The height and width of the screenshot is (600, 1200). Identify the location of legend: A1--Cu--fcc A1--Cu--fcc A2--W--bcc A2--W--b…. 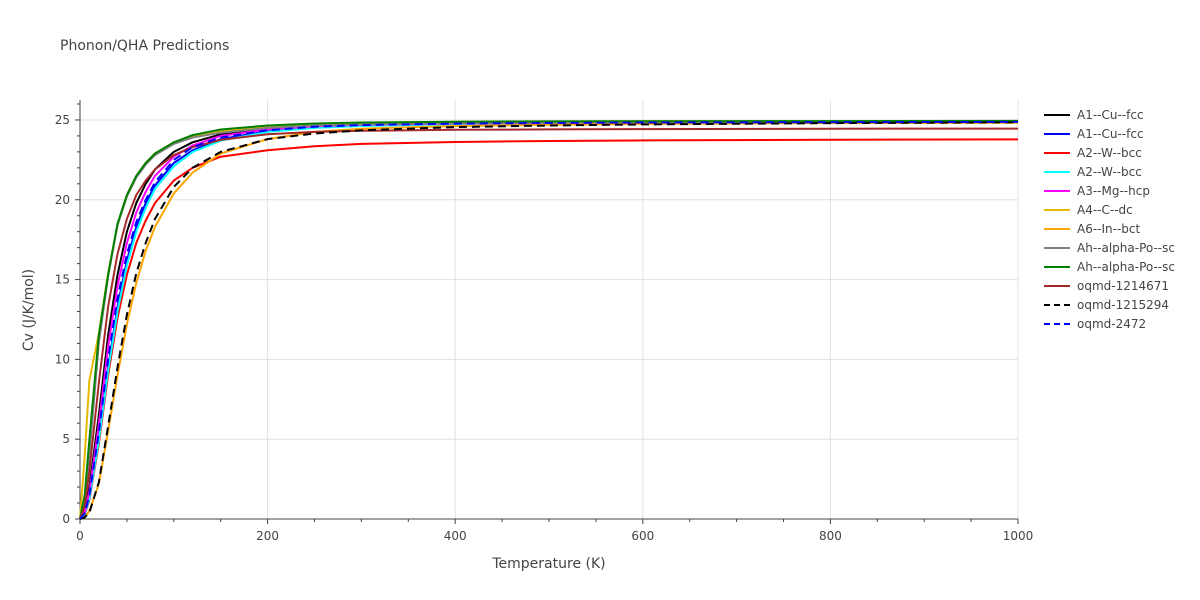
(1109, 219).